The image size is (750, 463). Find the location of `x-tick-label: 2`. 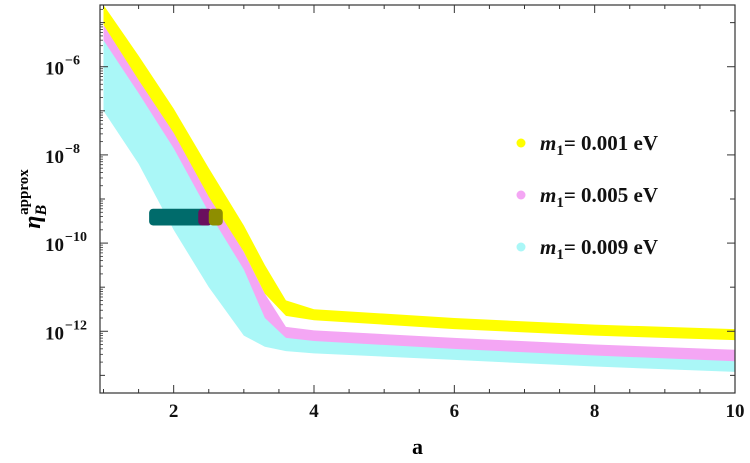

x-tick-label: 2 is located at coordinates (174, 411).